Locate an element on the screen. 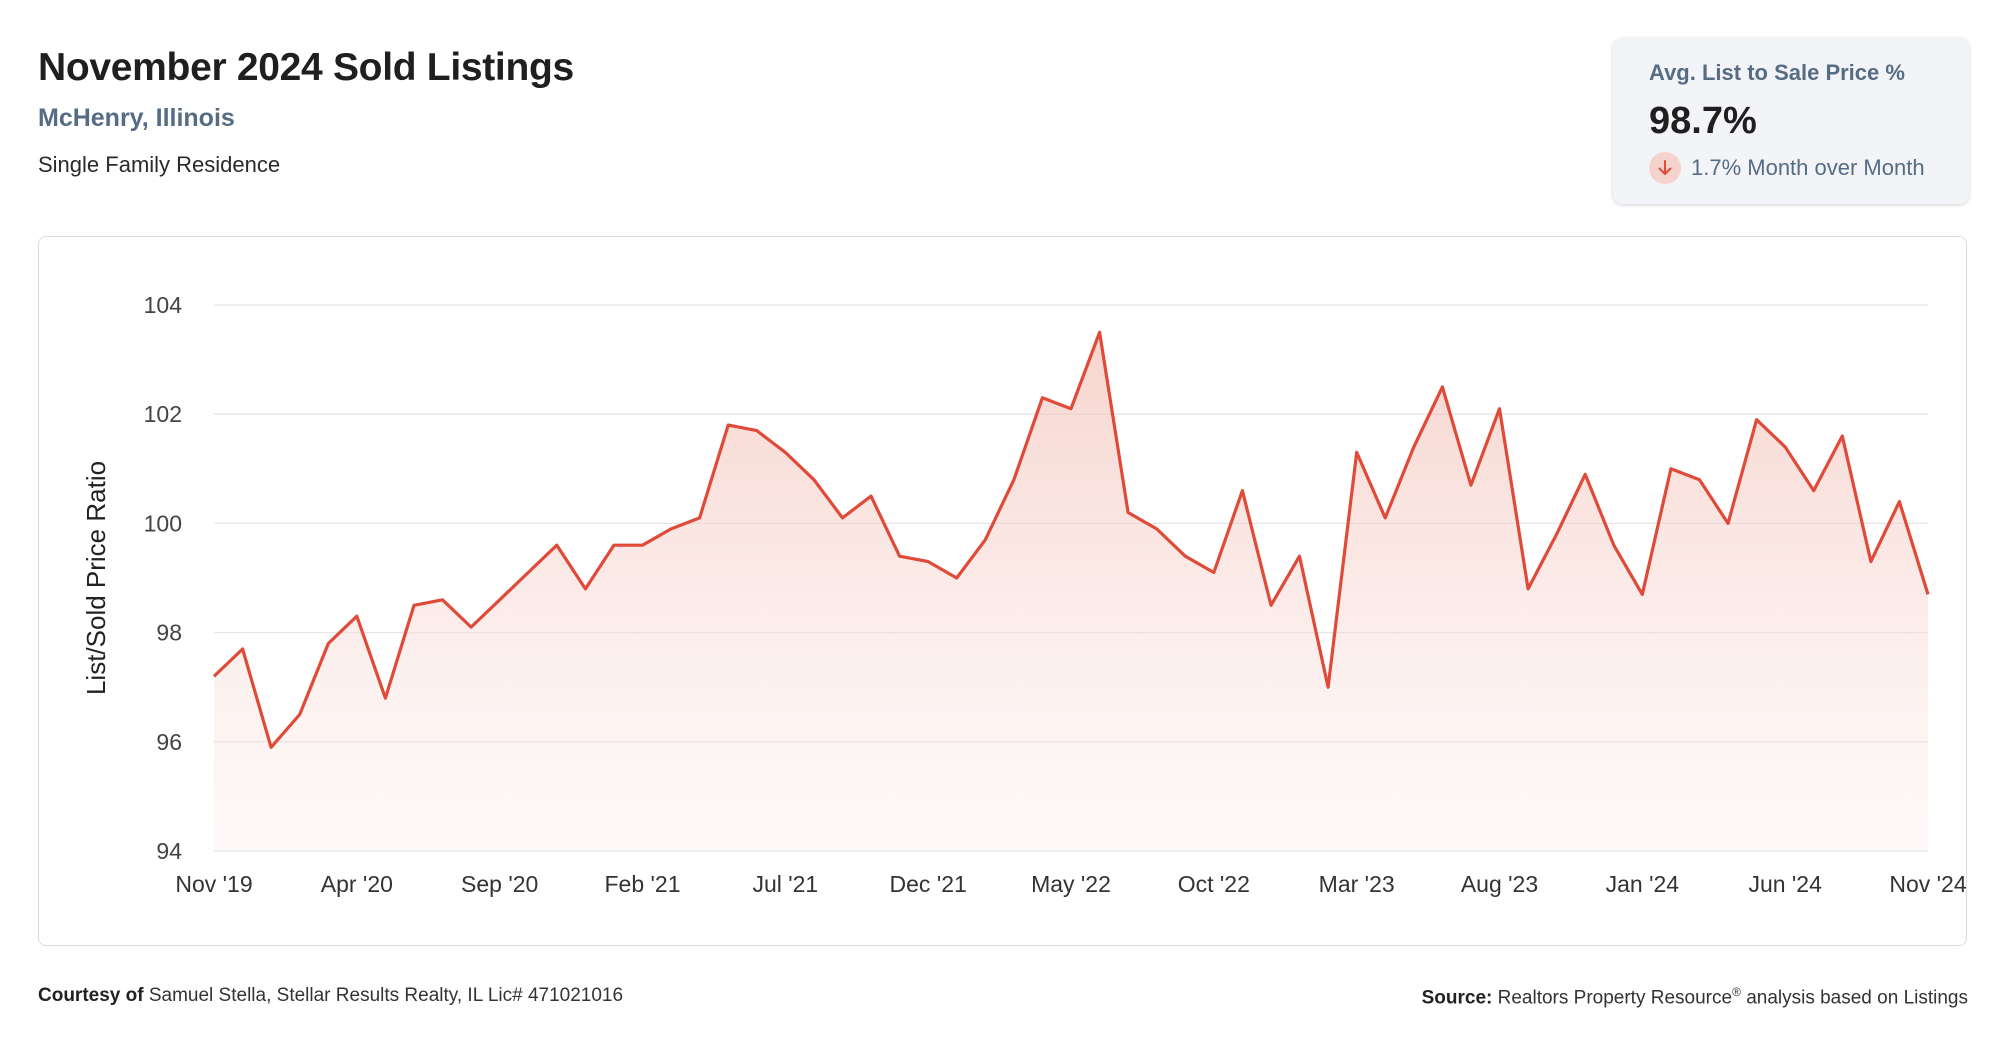  y-tick-label: 94 is located at coordinates (169, 851).